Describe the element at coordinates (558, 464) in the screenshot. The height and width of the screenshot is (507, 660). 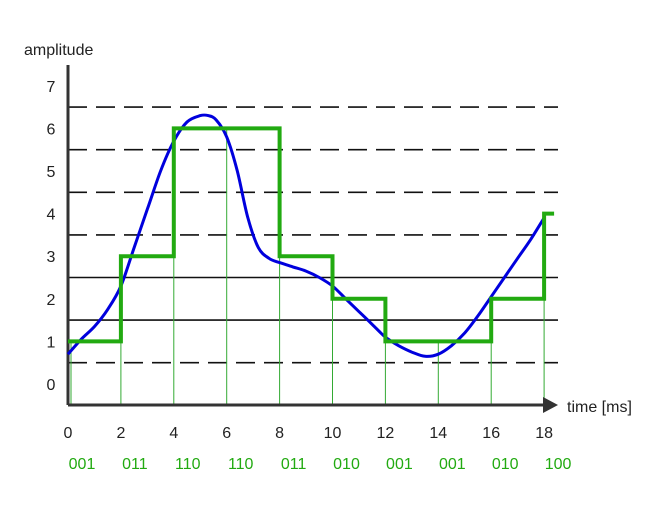
I see `binary-code-label: 100` at that location.